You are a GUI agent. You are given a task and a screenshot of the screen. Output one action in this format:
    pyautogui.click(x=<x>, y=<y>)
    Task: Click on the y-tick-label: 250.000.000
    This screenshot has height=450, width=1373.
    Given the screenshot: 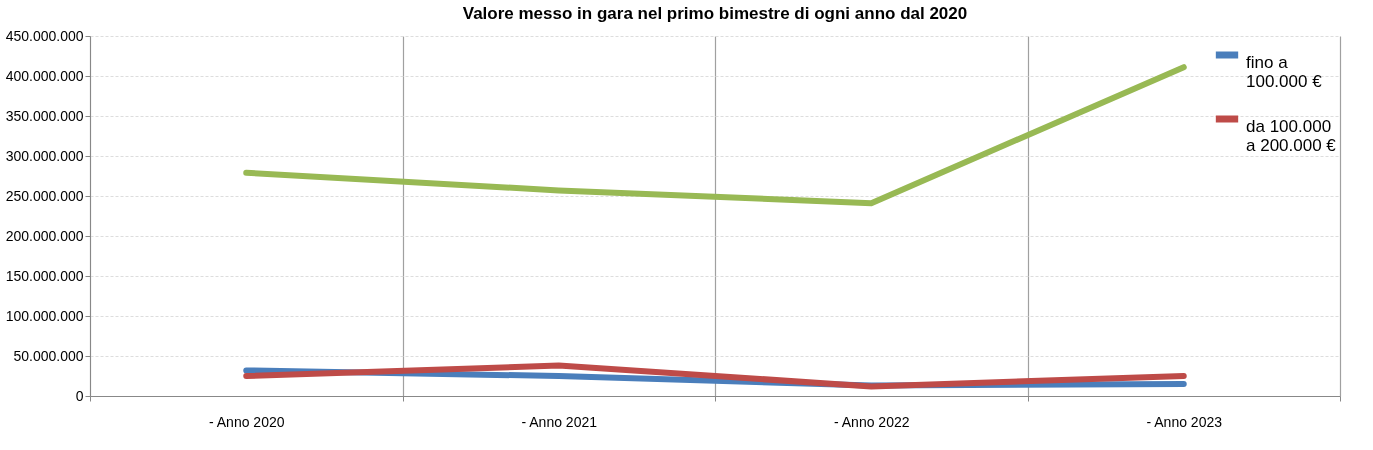 What is the action you would take?
    pyautogui.click(x=44, y=195)
    